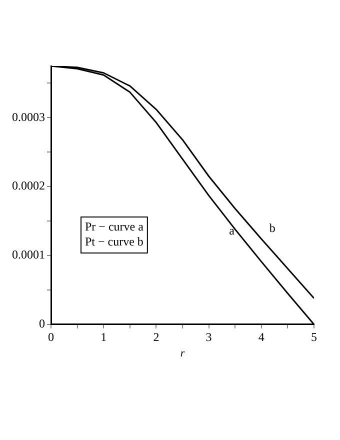 The image size is (340, 440). Describe the element at coordinates (28, 185) in the screenshot. I see `y-tick-label: 0.0002` at that location.